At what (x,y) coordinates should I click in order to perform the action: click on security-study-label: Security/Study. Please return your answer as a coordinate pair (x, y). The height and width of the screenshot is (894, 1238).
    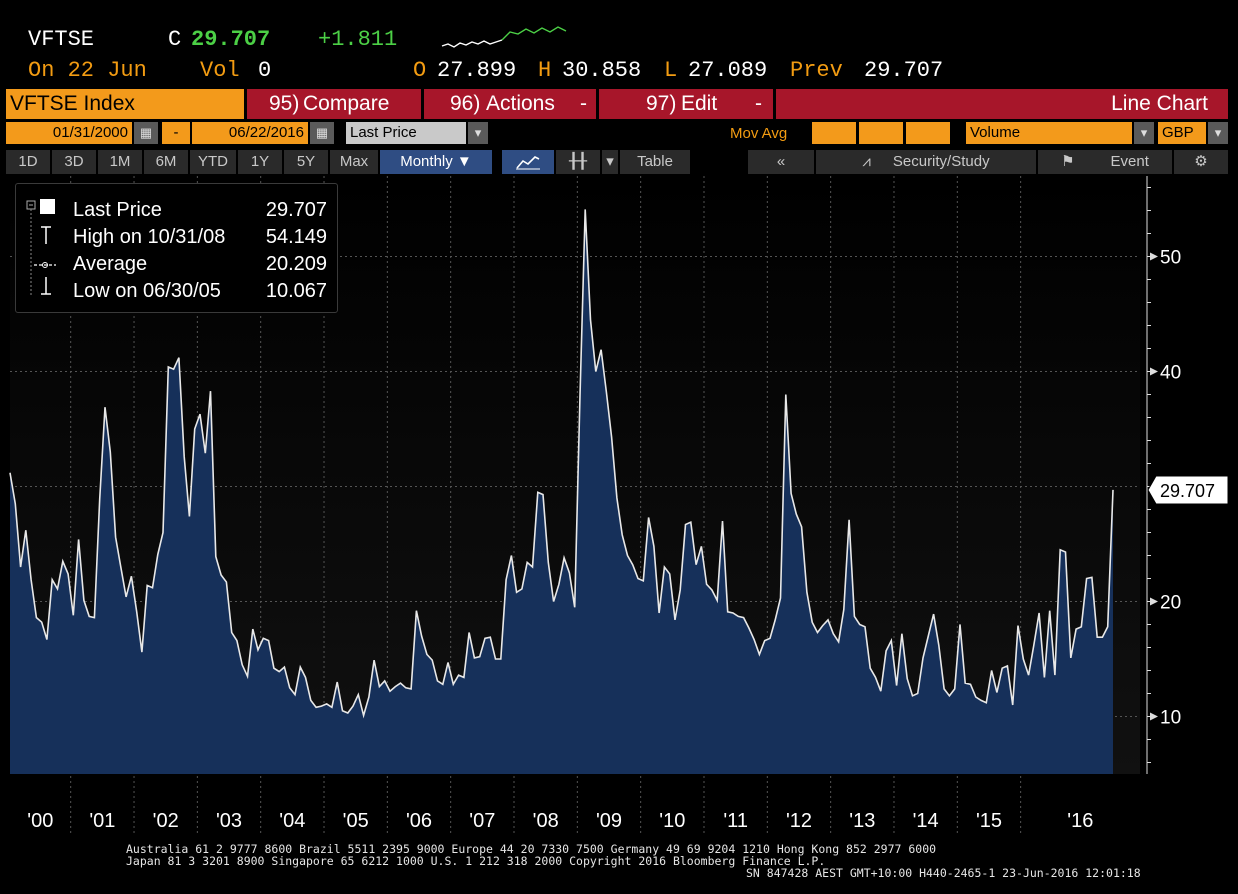
    Looking at the image, I should click on (941, 161).